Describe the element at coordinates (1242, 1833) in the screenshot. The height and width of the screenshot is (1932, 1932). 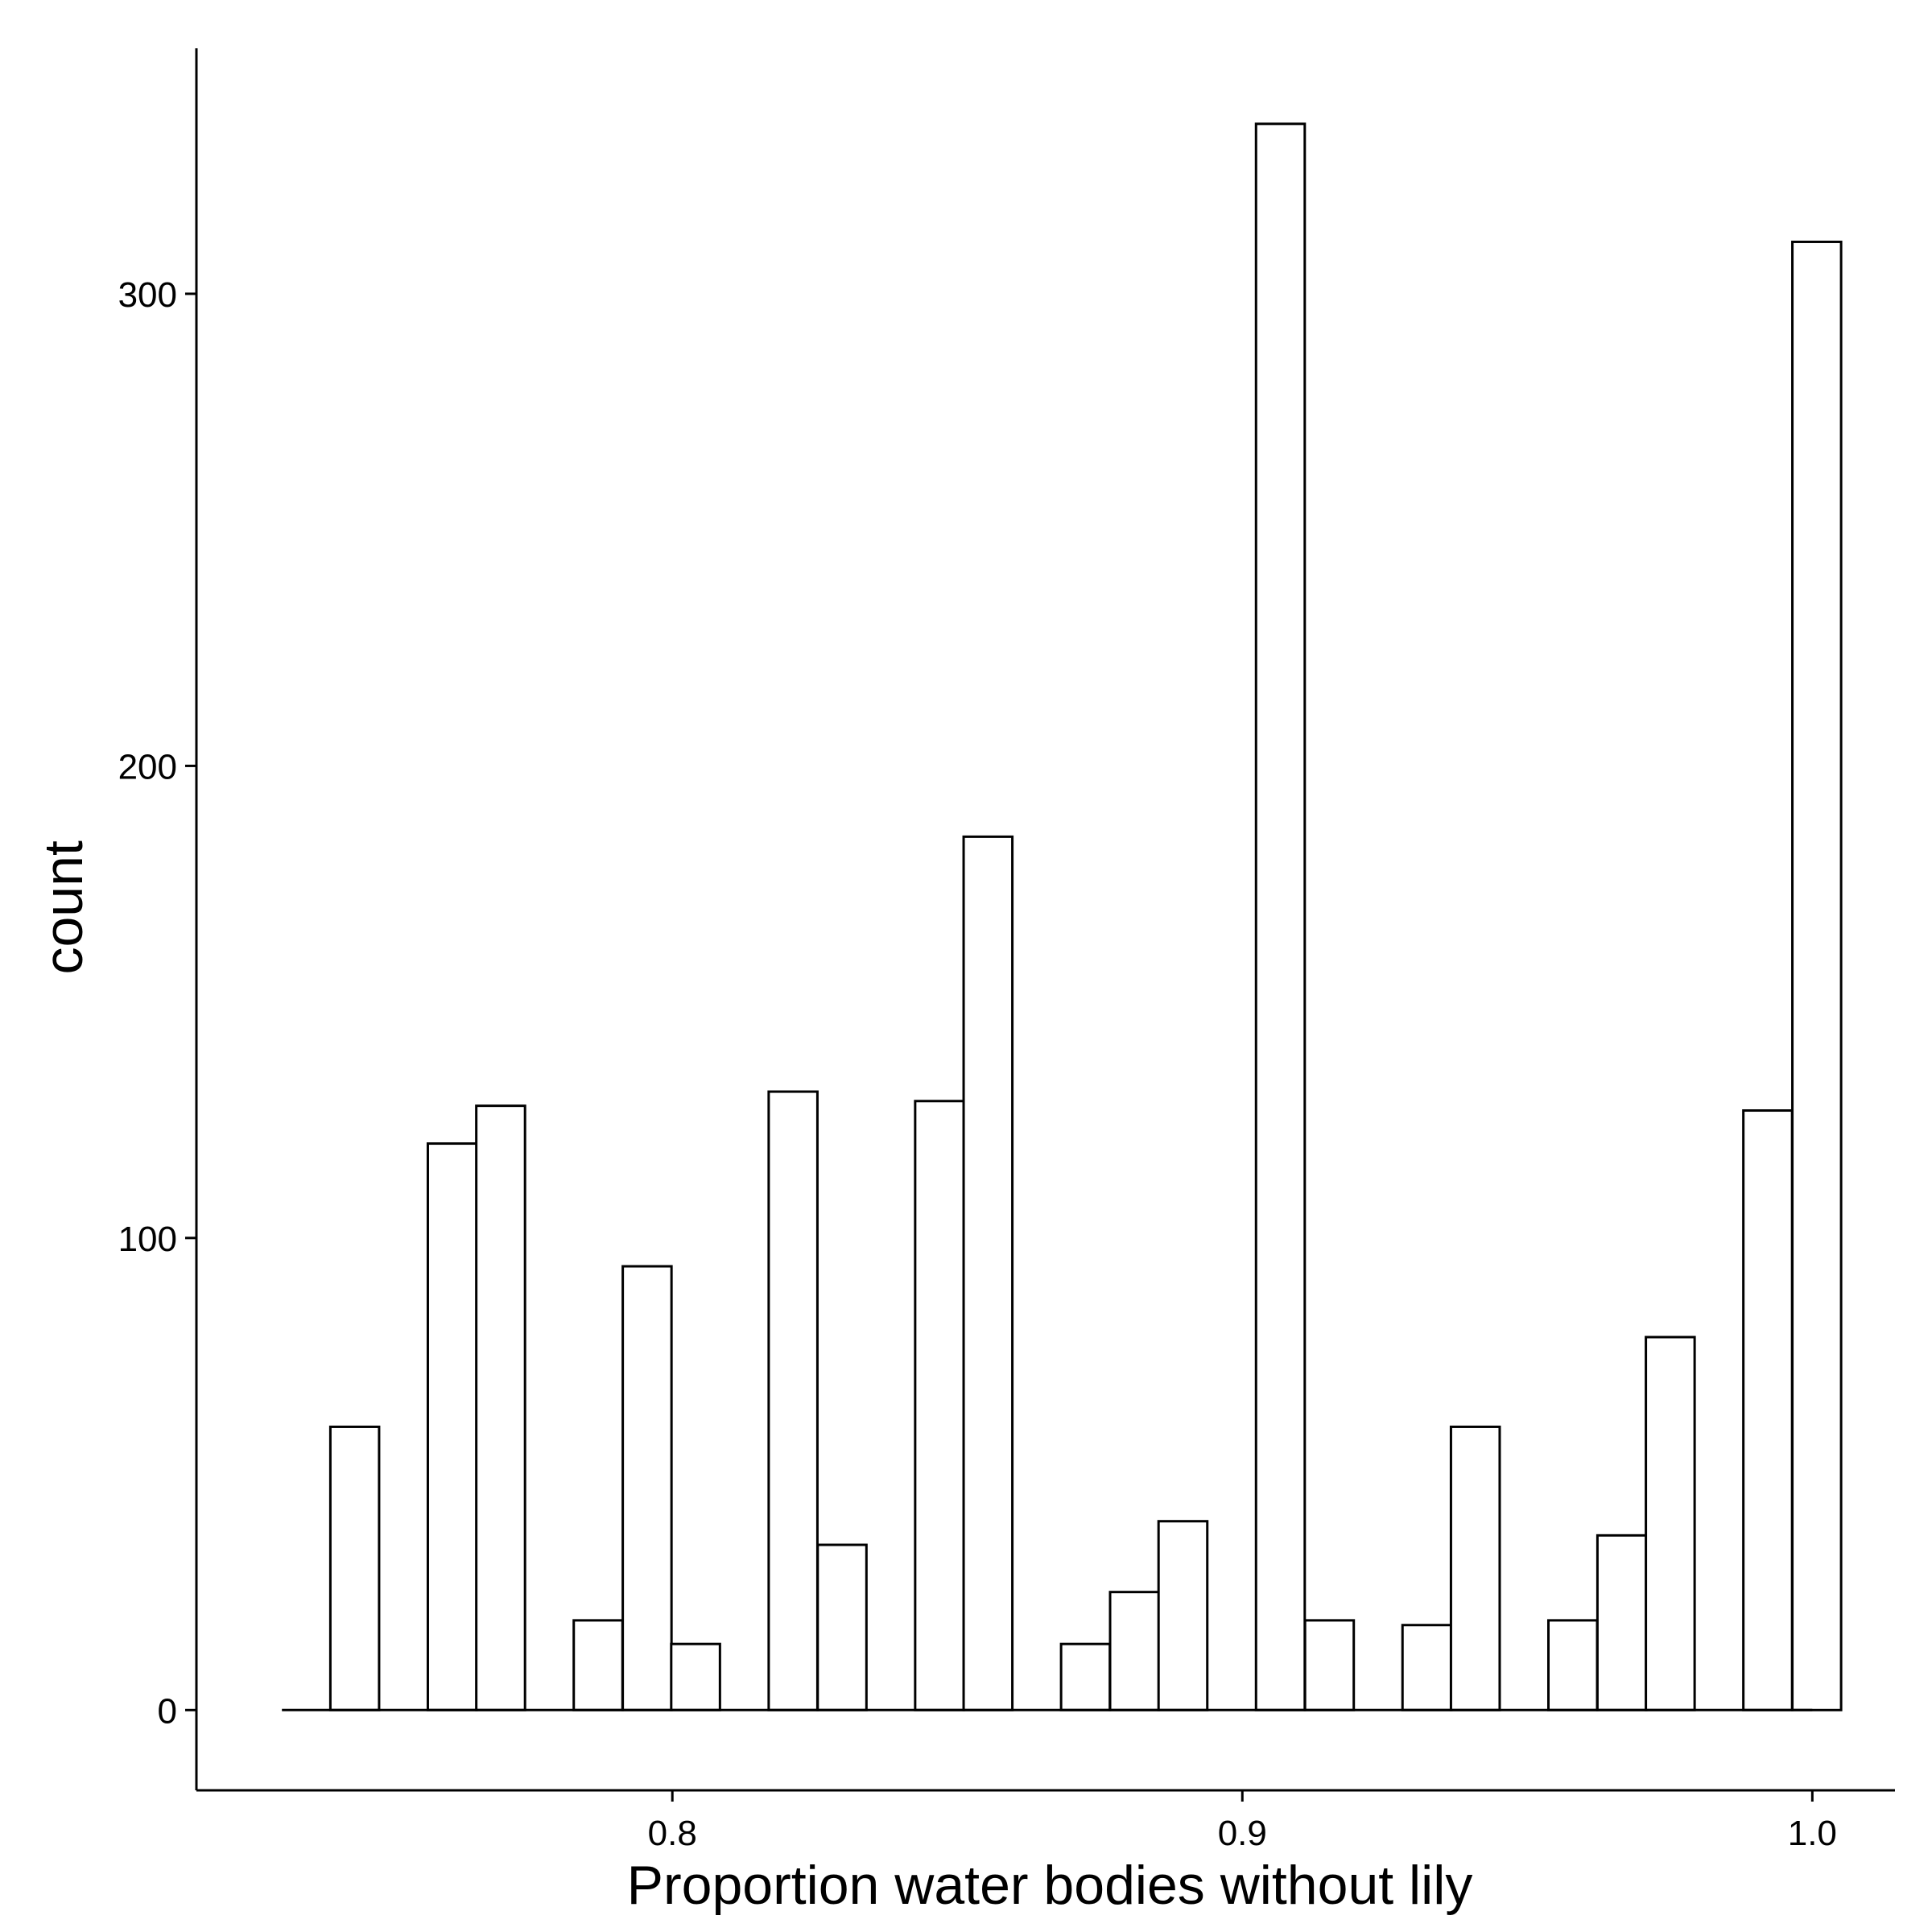
I see `x-tick-label: 0.9` at that location.